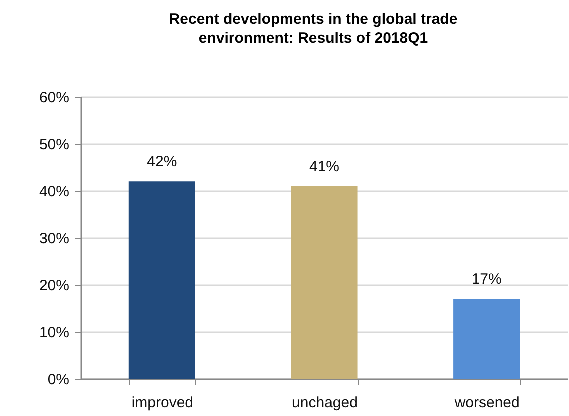  Describe the element at coordinates (487, 279) in the screenshot. I see `data-label: 17%` at that location.